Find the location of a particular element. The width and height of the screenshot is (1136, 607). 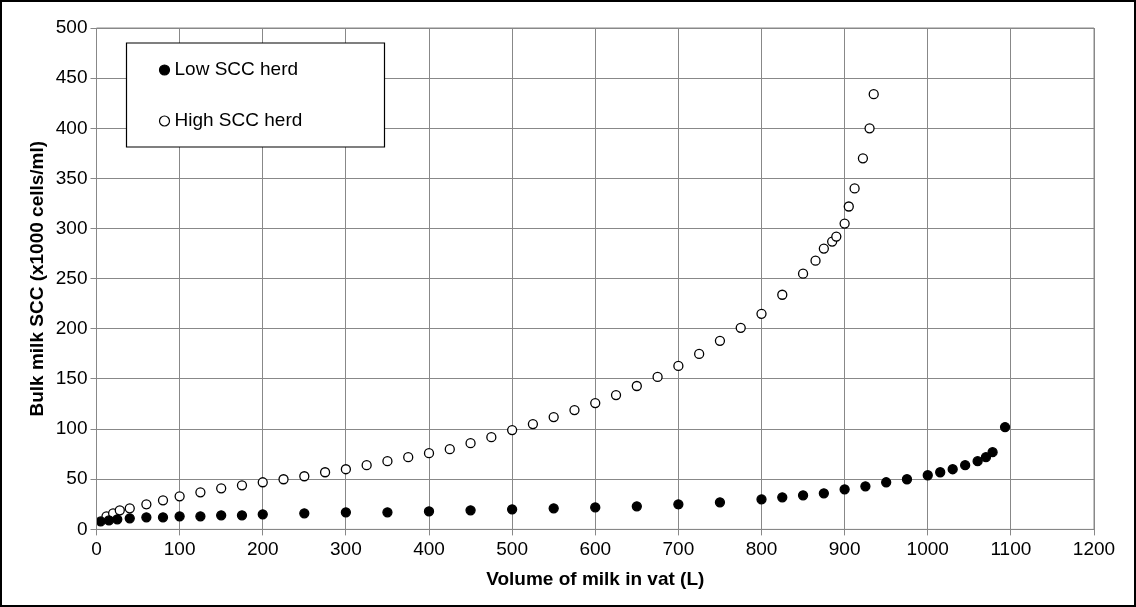

y-axis-title: Bulk milk SCC (x1000 cells/ml) is located at coordinates (36, 278).